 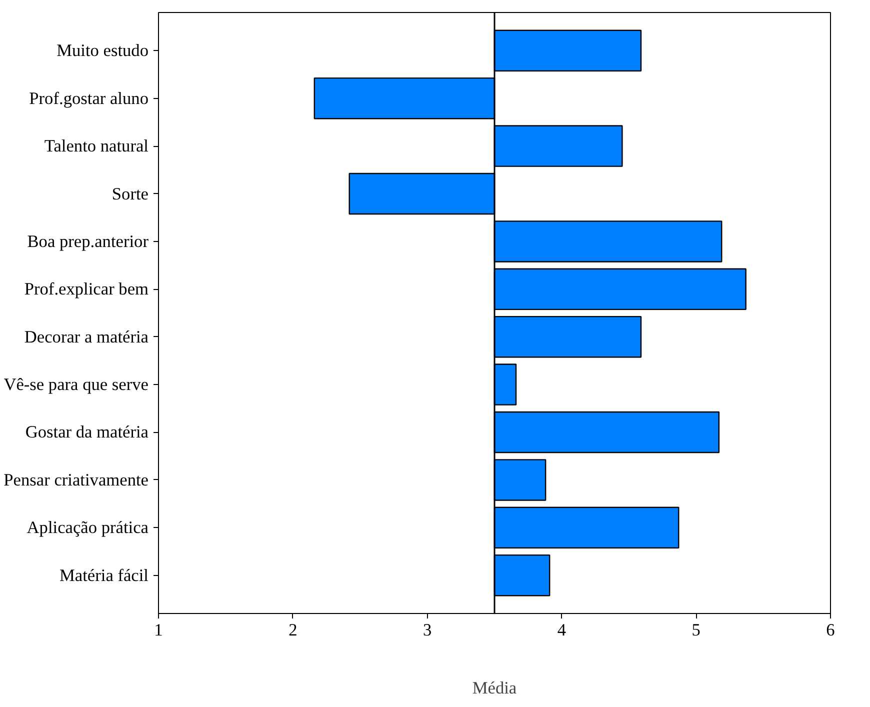 What do you see at coordinates (87, 528) in the screenshot?
I see `y-tick-label: Aplicação prática` at bounding box center [87, 528].